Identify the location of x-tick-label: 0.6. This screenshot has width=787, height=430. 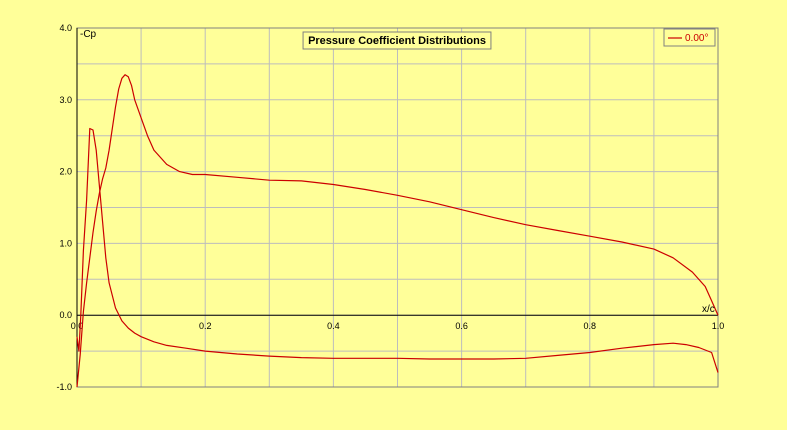
(461, 326).